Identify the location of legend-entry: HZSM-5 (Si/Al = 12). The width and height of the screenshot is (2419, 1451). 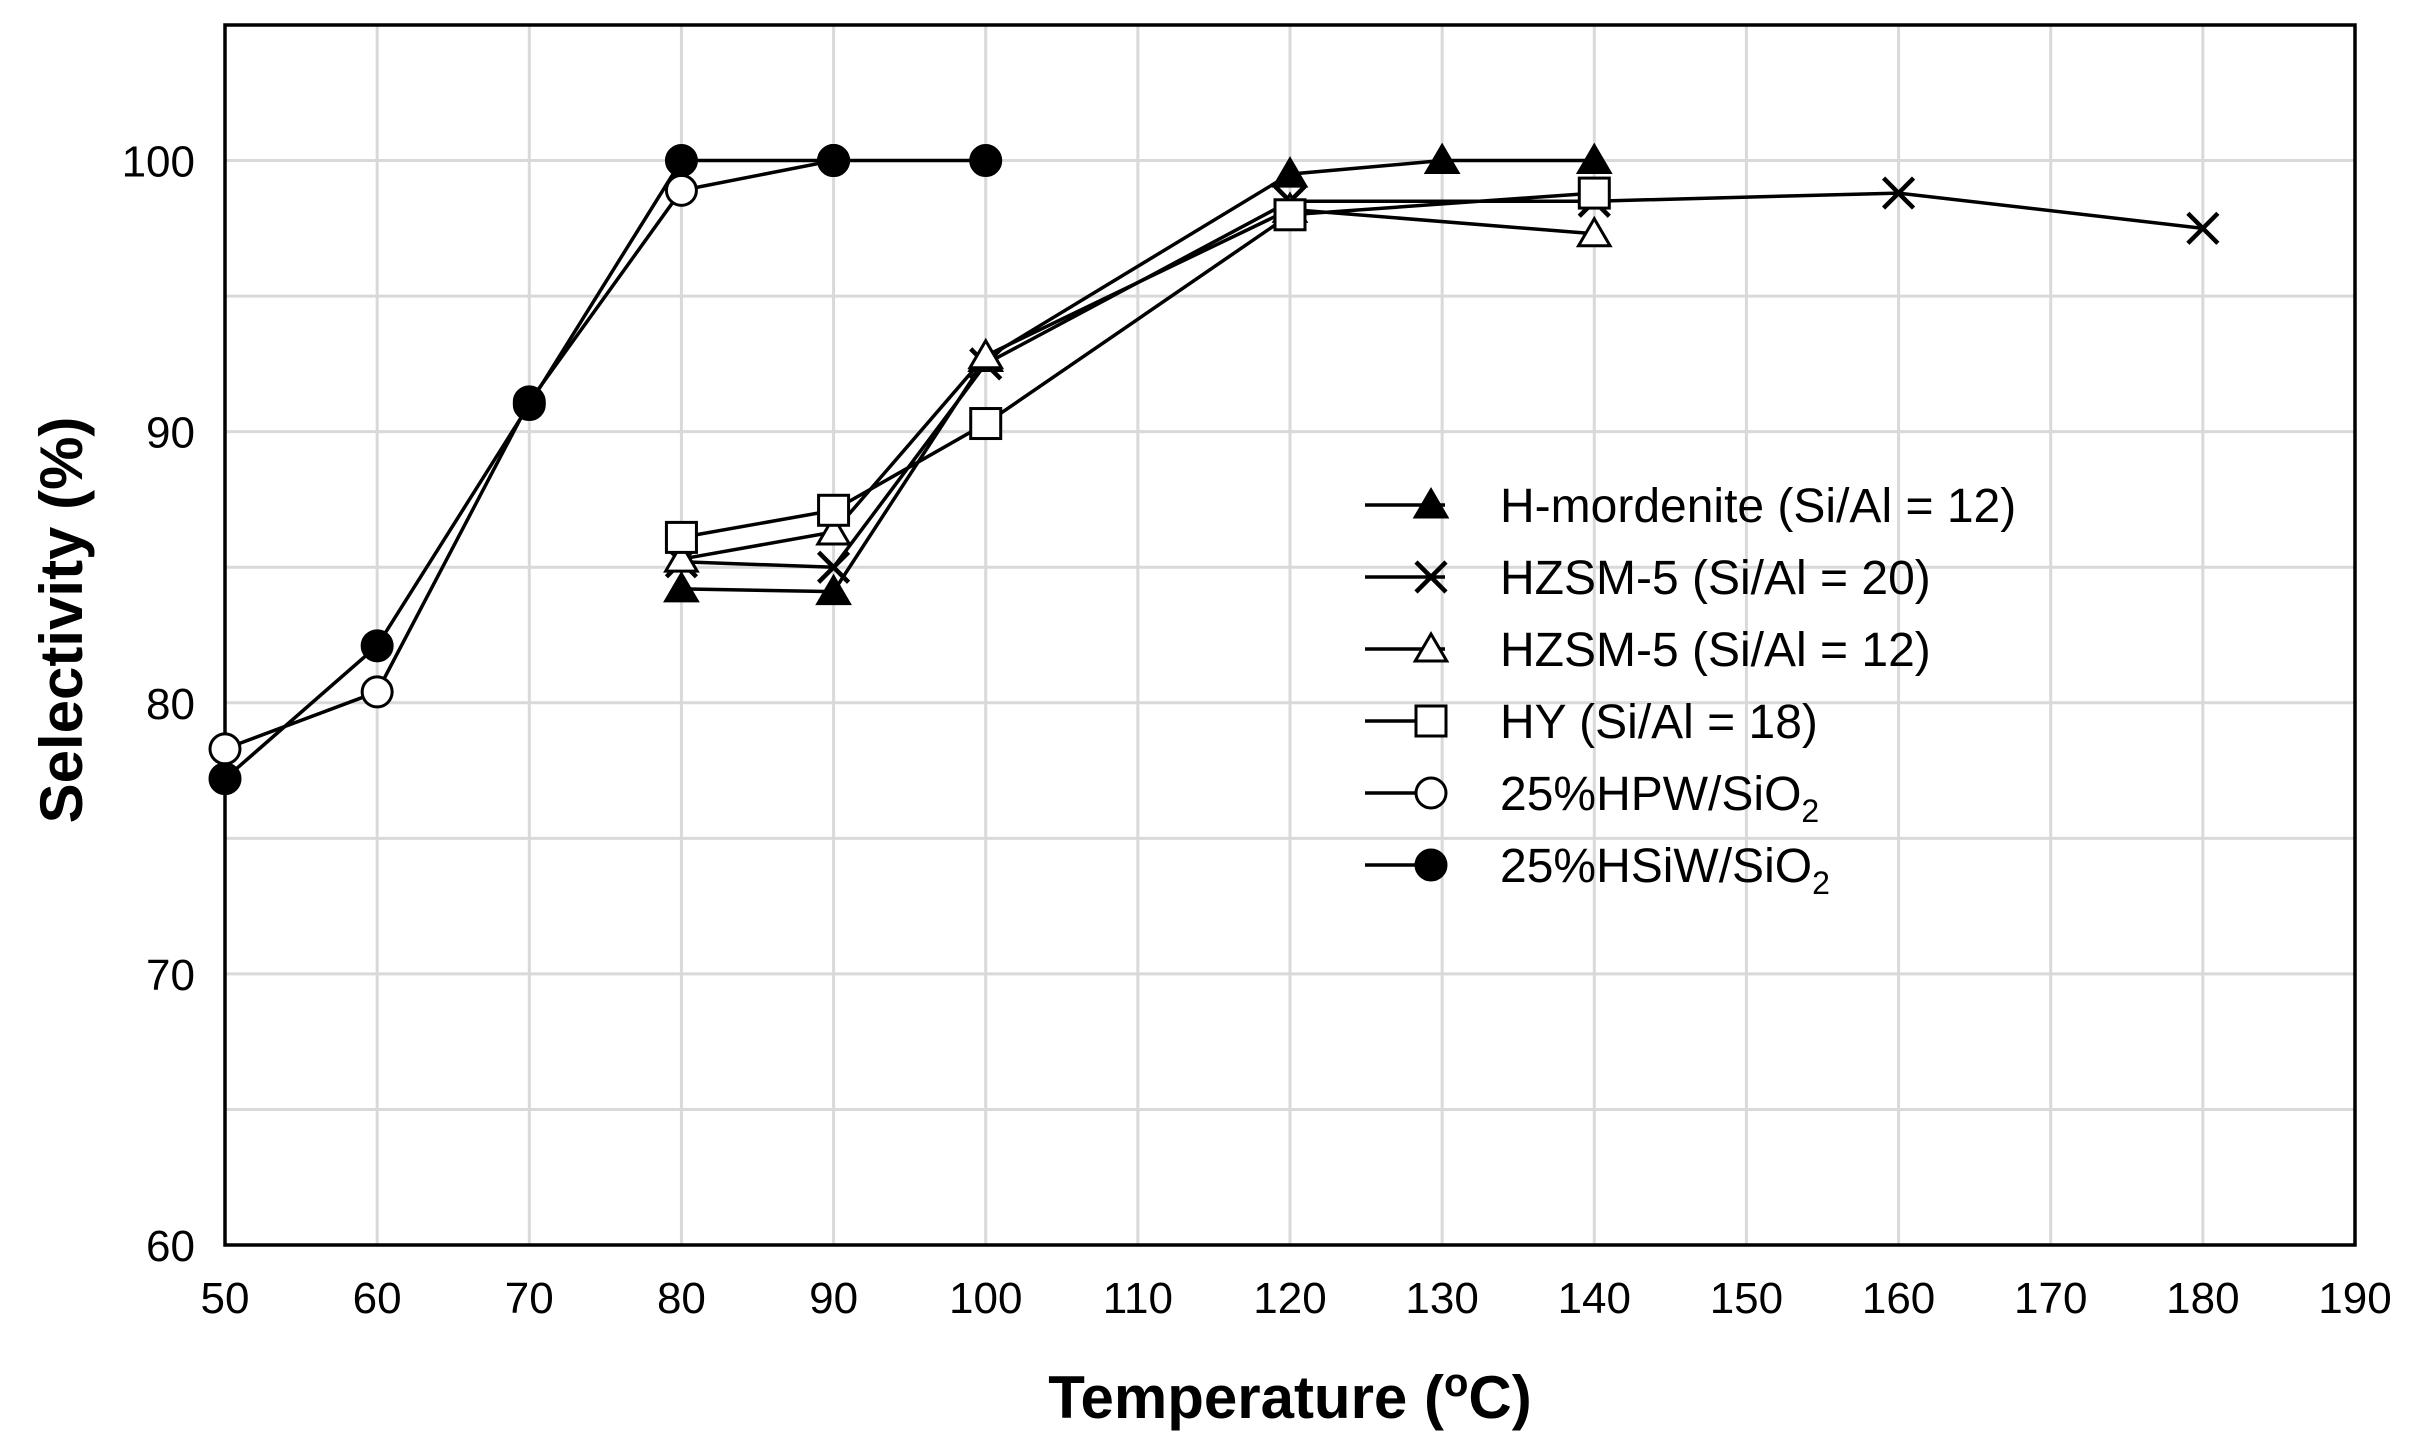
(1648, 650).